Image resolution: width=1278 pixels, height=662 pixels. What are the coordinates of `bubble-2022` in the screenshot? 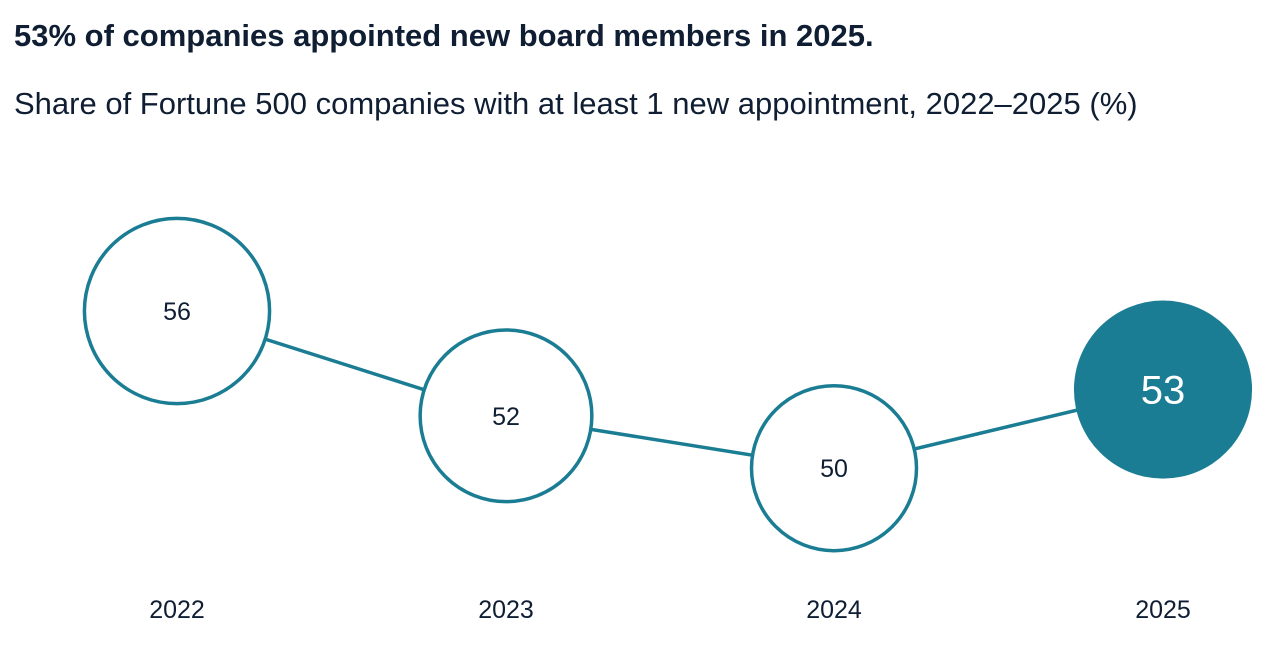 It's located at (177, 311).